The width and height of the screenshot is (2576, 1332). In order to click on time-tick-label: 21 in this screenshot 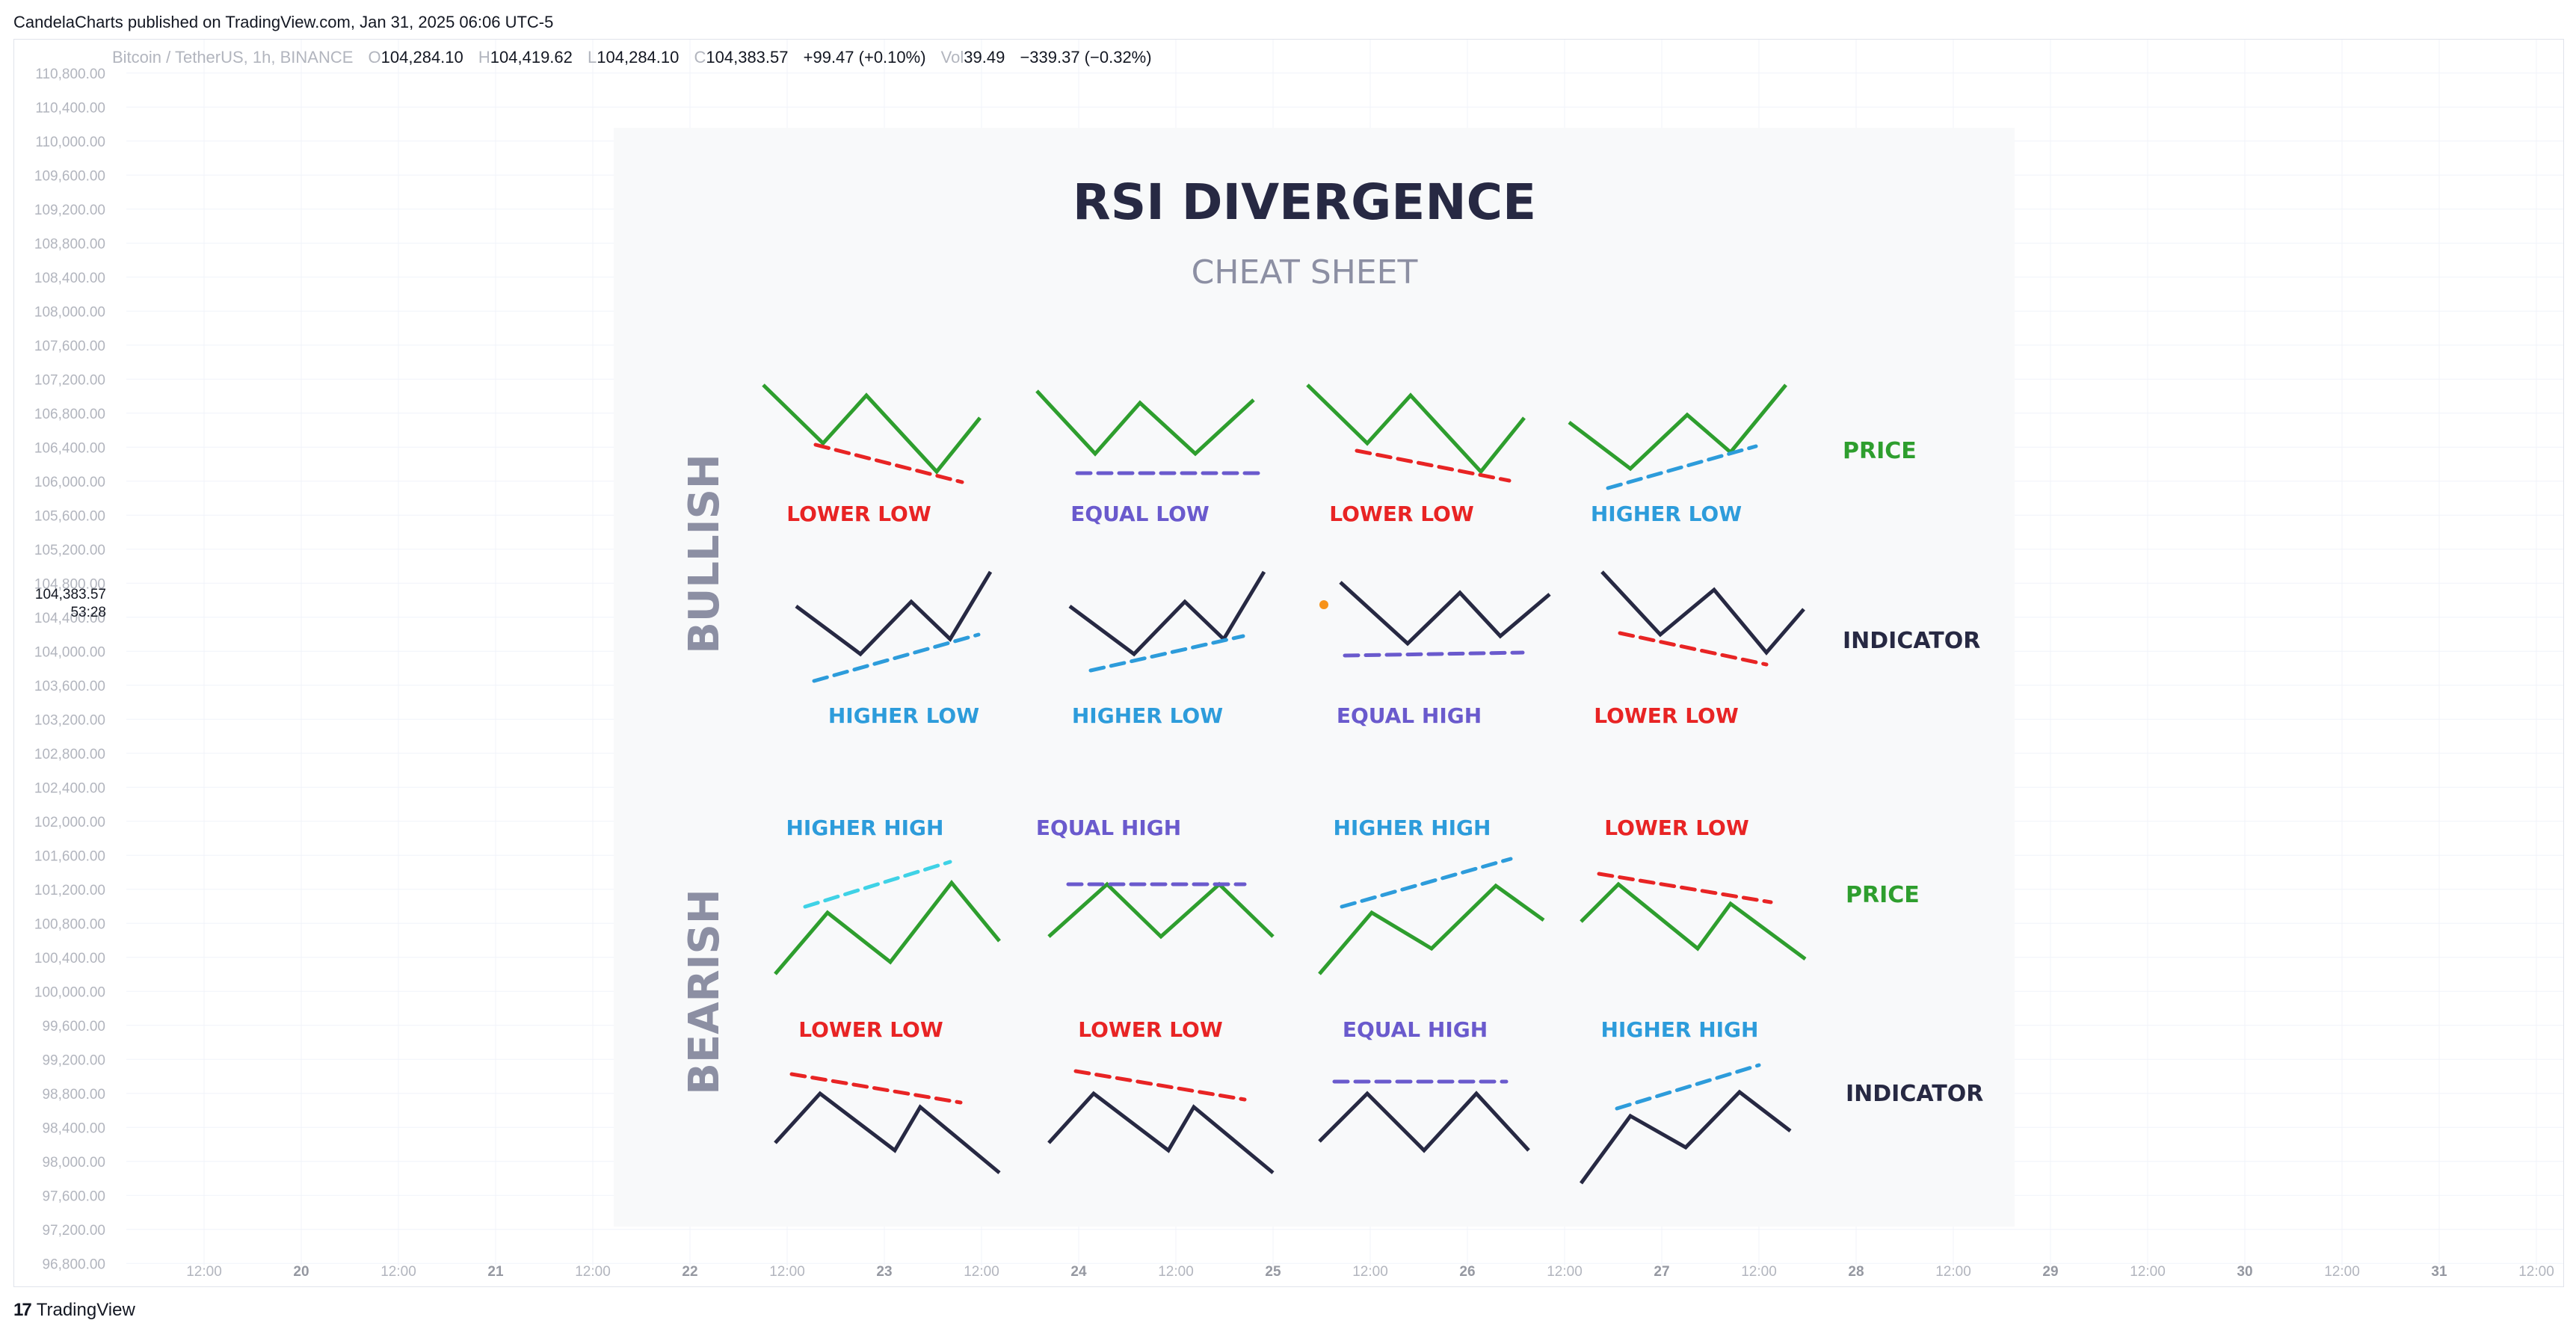, I will do `click(495, 1272)`.